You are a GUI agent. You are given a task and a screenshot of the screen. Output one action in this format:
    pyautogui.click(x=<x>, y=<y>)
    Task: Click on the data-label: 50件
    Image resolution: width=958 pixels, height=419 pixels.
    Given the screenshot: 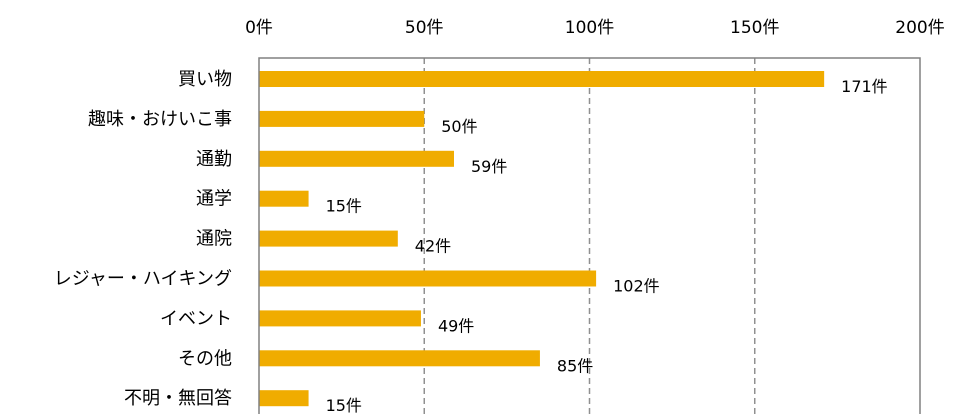 What is the action you would take?
    pyautogui.click(x=459, y=126)
    